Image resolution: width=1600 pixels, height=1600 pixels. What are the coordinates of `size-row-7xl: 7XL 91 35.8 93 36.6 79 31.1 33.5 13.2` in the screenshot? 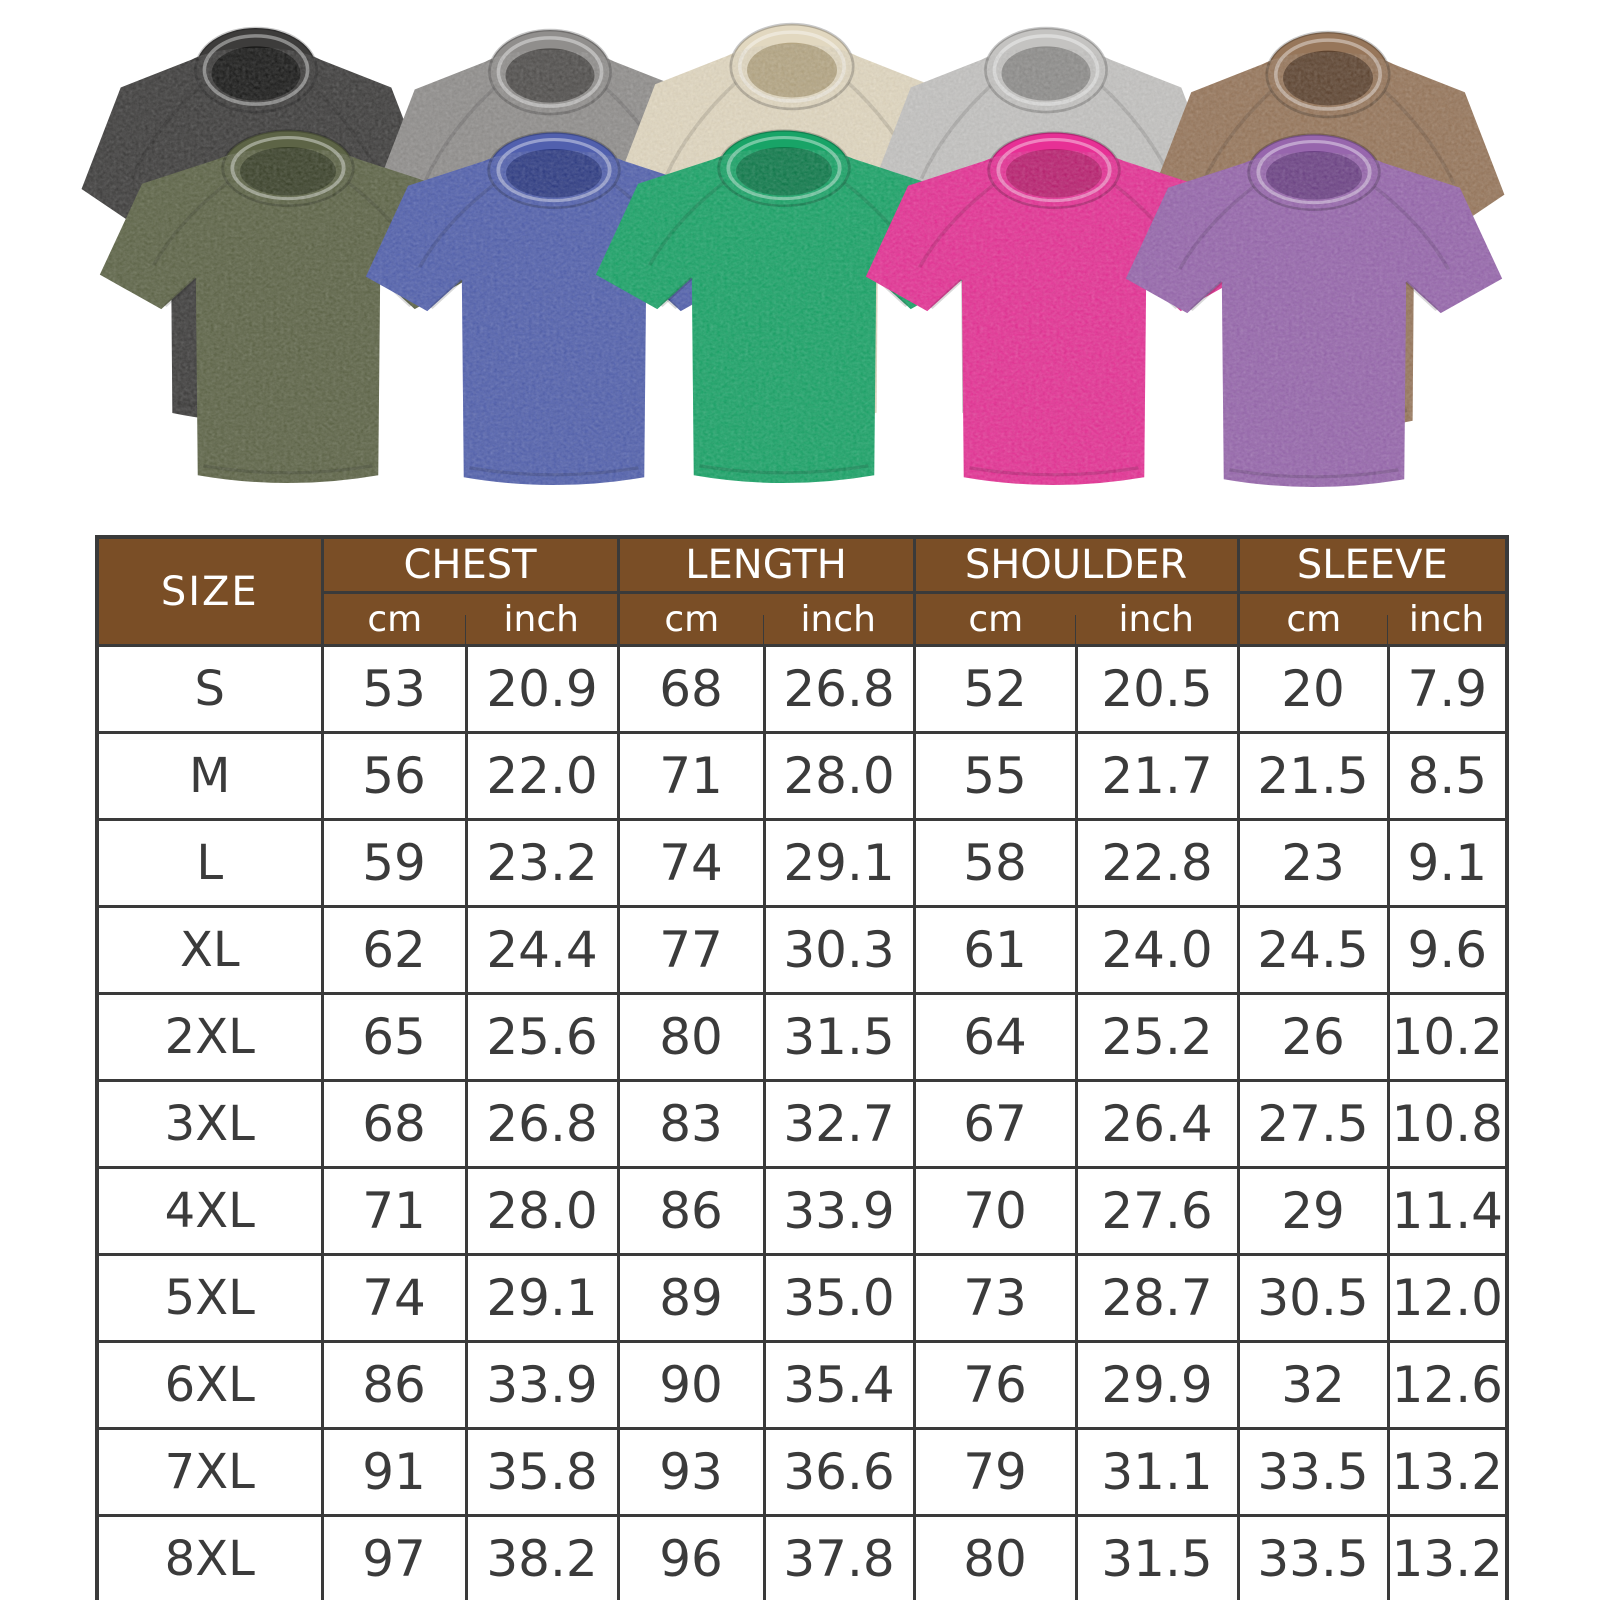 It's located at (802, 1472).